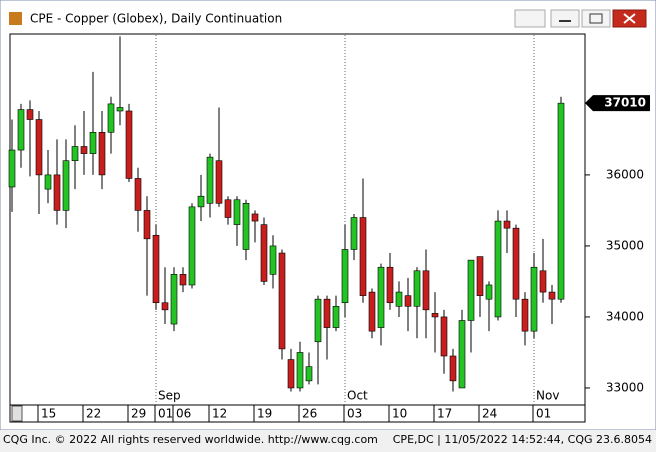 The height and width of the screenshot is (452, 656). I want to click on x-tick-label: 12, so click(219, 414).